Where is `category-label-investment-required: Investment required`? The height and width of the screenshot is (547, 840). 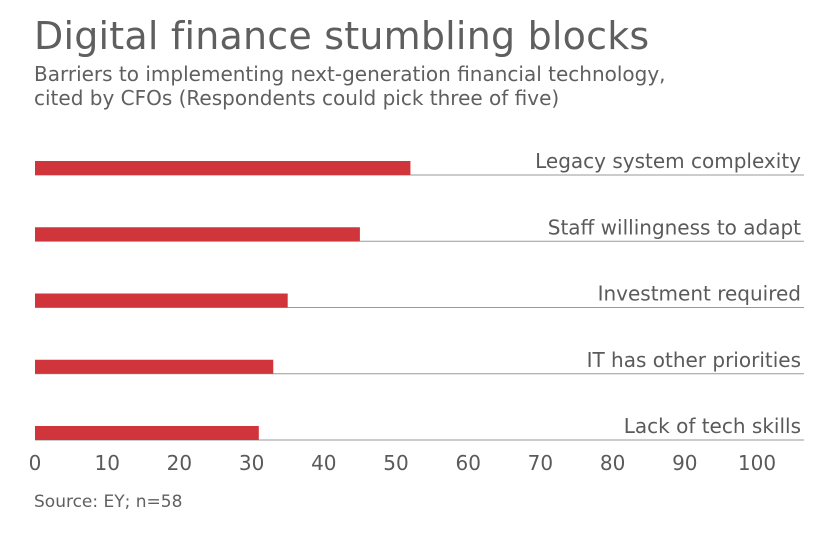
category-label-investment-required: Investment required is located at coordinates (699, 294).